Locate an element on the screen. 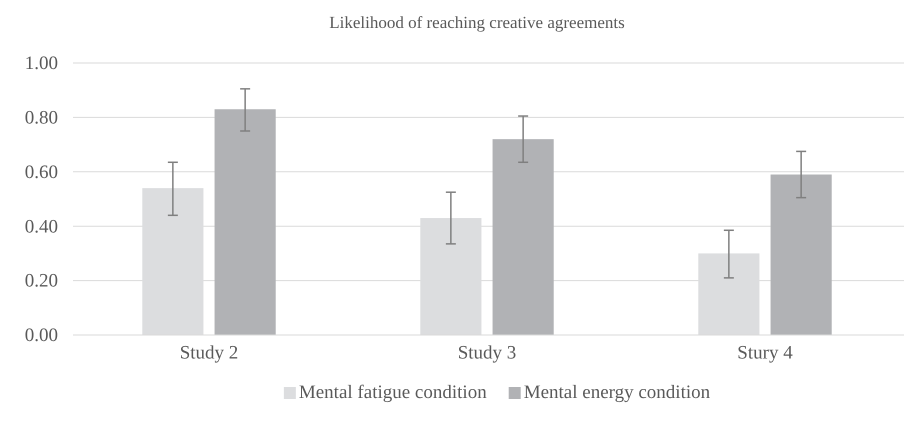  x-tick-label: Stury 4 is located at coordinates (765, 353).